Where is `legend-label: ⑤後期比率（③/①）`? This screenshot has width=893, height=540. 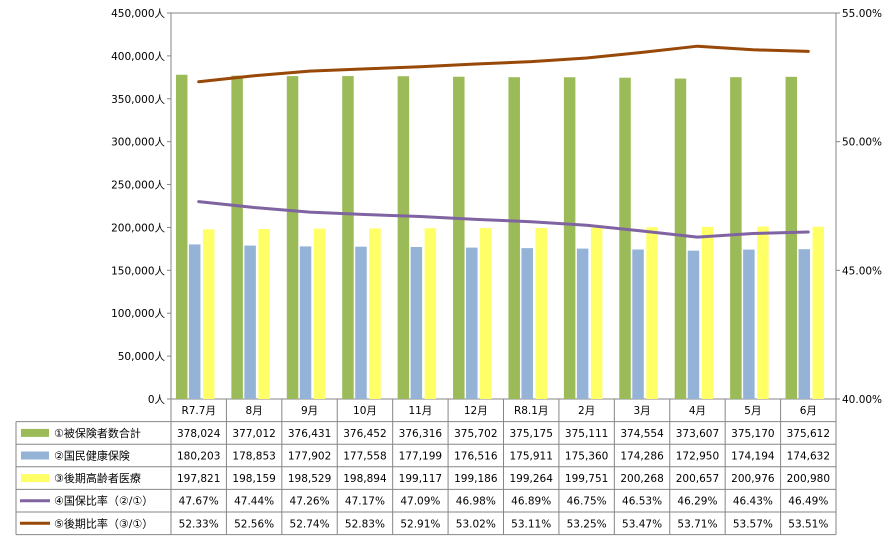 legend-label: ⑤後期比率（③/①） is located at coordinates (103, 523).